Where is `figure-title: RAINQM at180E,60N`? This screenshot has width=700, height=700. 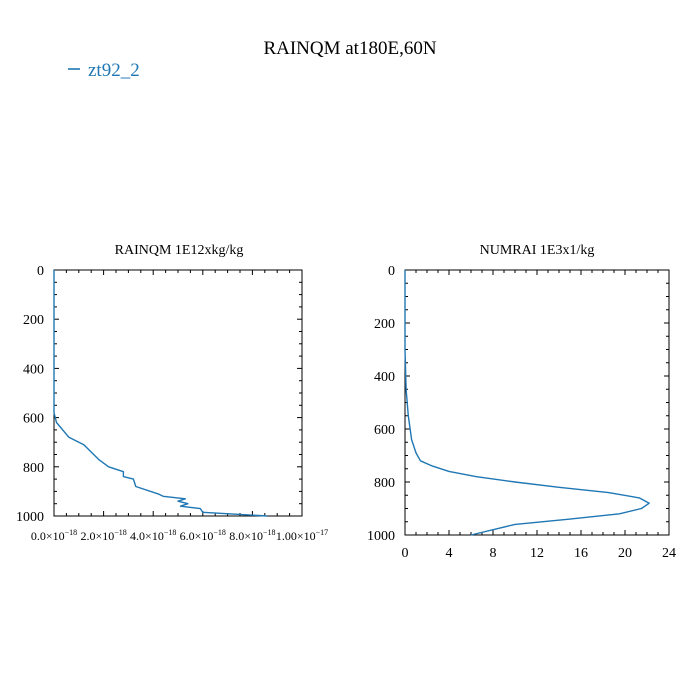
figure-title: RAINQM at180E,60N is located at coordinates (349, 48).